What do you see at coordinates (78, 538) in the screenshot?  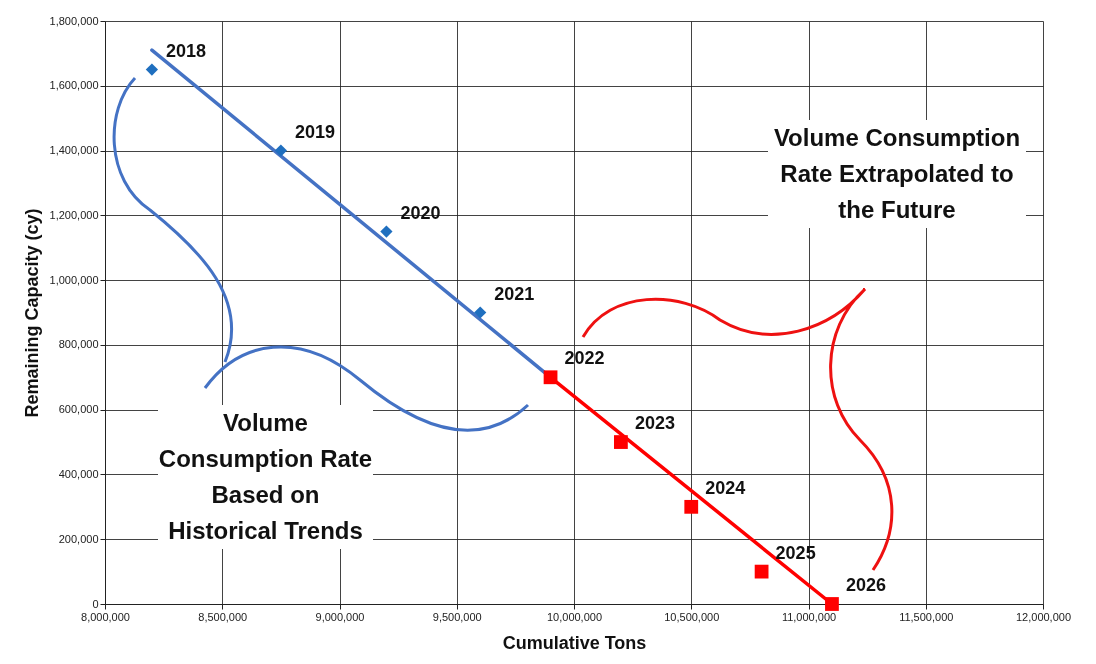 I see `y-tick-label: 200,000` at bounding box center [78, 538].